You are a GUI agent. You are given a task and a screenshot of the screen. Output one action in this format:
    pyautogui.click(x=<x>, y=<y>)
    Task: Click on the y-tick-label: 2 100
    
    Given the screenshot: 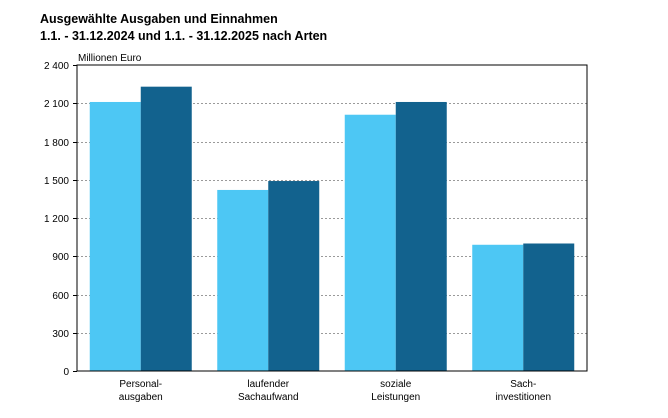 What is the action you would take?
    pyautogui.click(x=56, y=104)
    